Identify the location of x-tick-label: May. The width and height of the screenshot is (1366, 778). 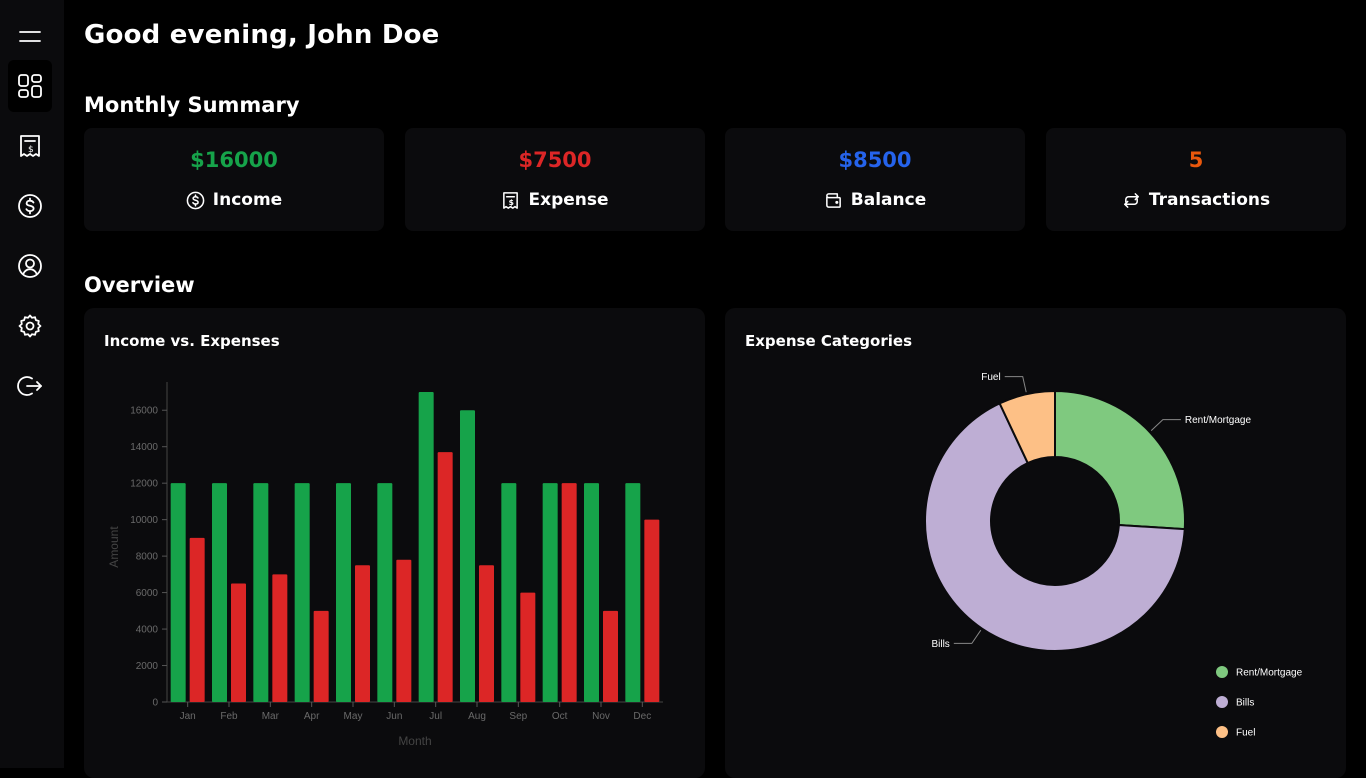
(353, 716).